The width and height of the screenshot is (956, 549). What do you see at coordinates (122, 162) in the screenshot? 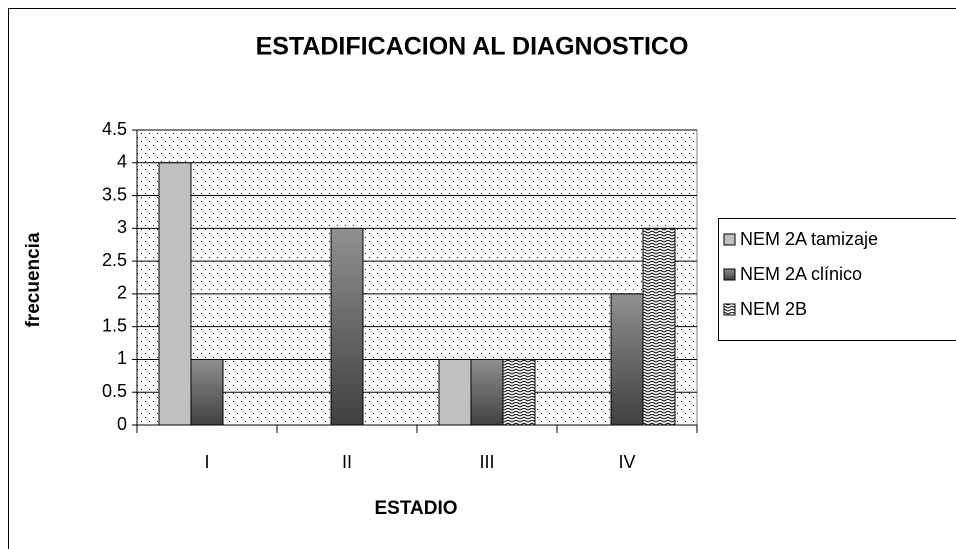
I see `y-tick-label: 4` at bounding box center [122, 162].